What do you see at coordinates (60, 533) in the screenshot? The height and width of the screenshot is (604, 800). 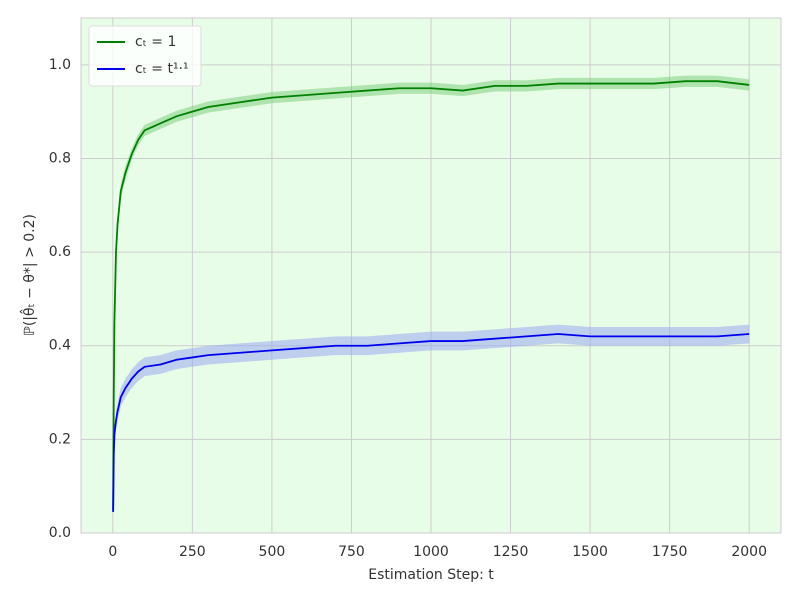 I see `y-tick-label: 0.0` at bounding box center [60, 533].